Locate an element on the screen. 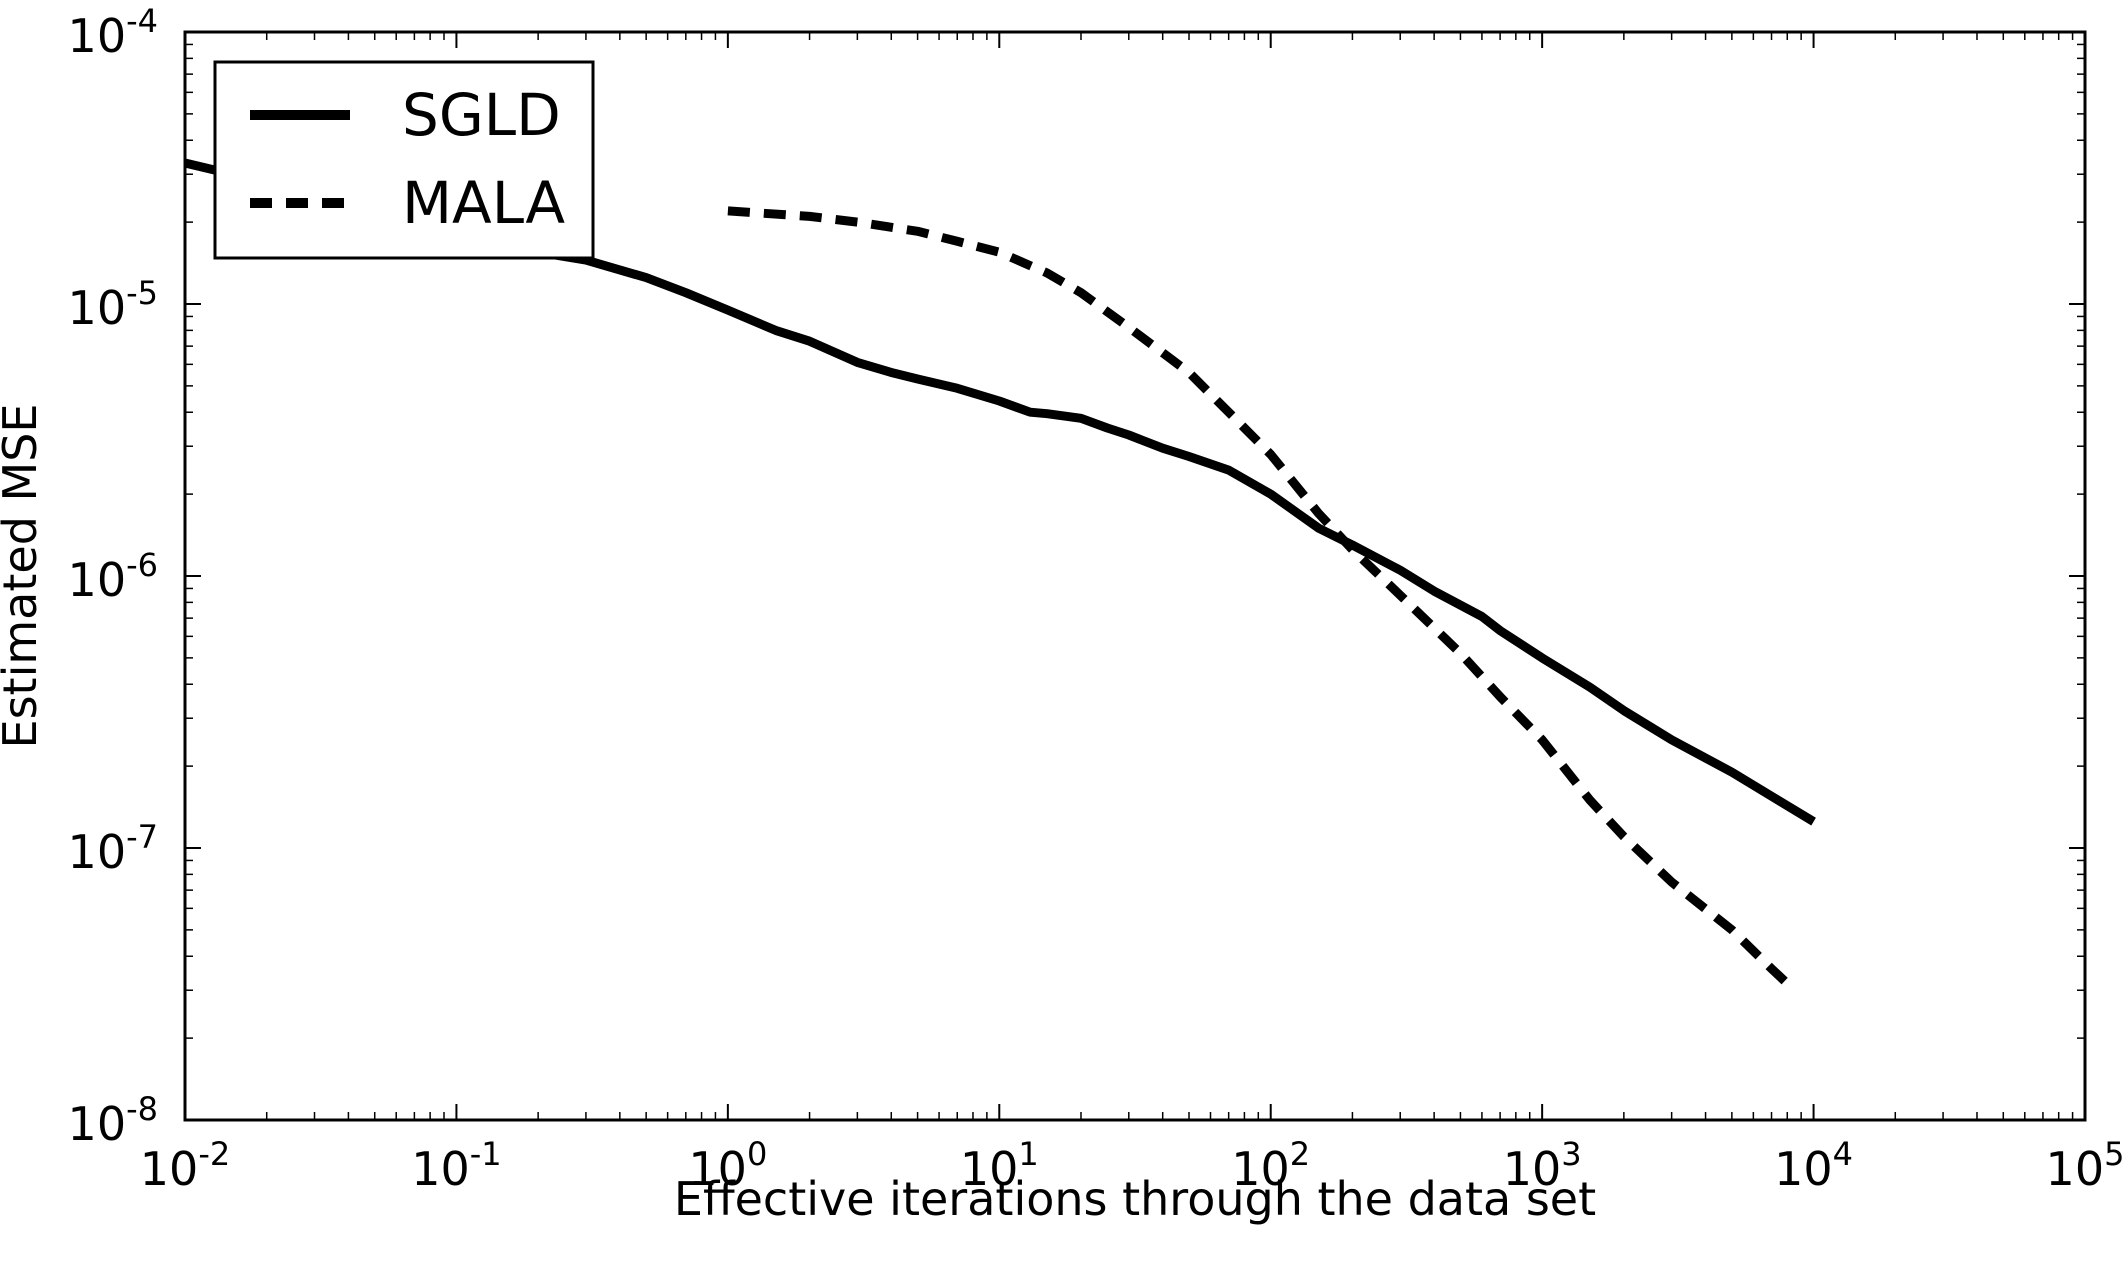 The width and height of the screenshot is (2127, 1263). y-tick-label: 10⁻⁷ is located at coordinates (113, 848).